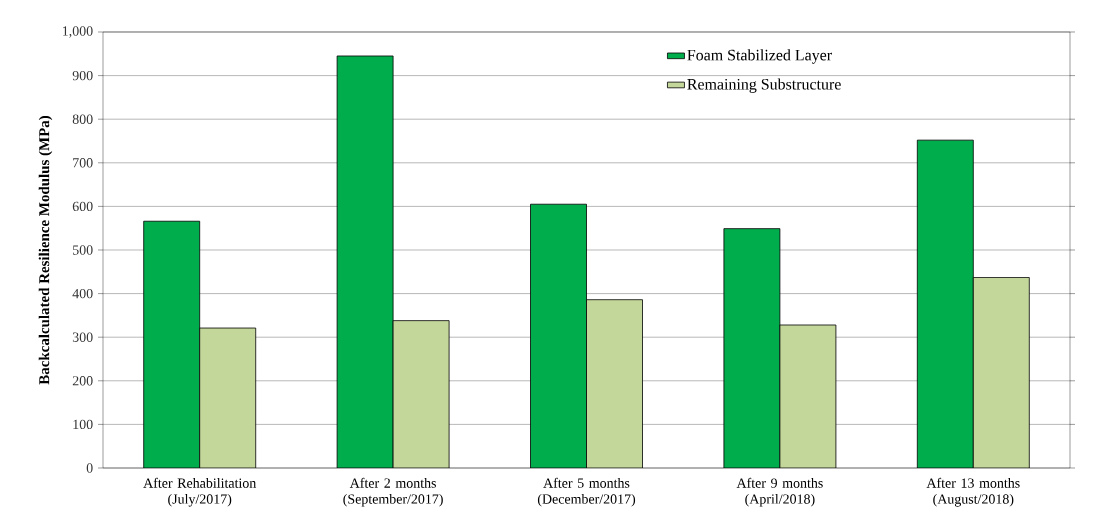 This screenshot has height=526, width=1108. I want to click on x-tick-label: After 9 months (April/2018), so click(779, 492).